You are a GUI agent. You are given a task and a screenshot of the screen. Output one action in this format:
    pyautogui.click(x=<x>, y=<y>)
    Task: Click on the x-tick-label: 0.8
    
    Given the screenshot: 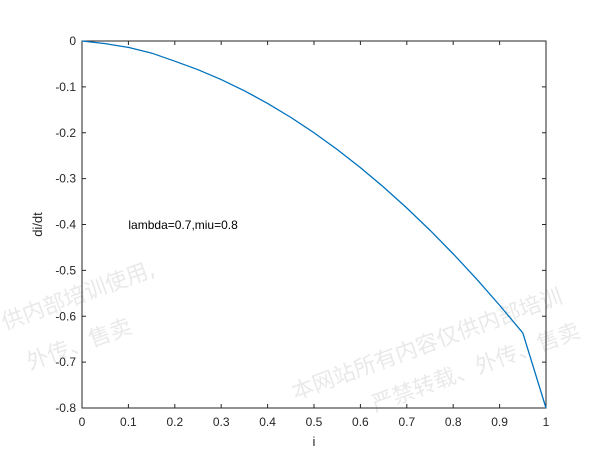 What is the action you would take?
    pyautogui.click(x=453, y=422)
    